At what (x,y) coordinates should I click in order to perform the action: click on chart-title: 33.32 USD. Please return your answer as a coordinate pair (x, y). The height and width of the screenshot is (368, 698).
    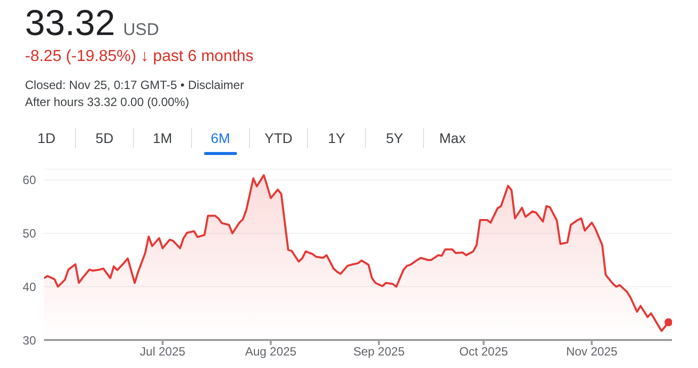
    Looking at the image, I should click on (92, 22).